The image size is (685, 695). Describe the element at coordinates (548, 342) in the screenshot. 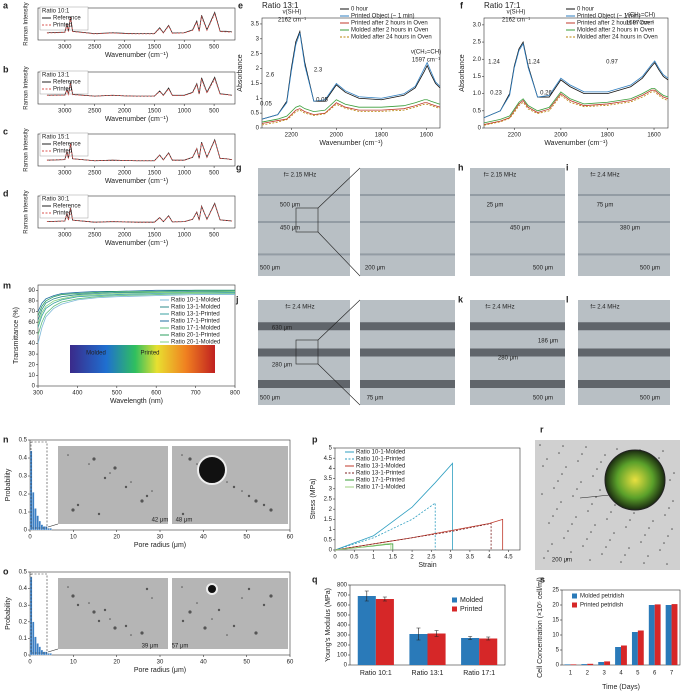

I see `image-label: 186 μm` at that location.